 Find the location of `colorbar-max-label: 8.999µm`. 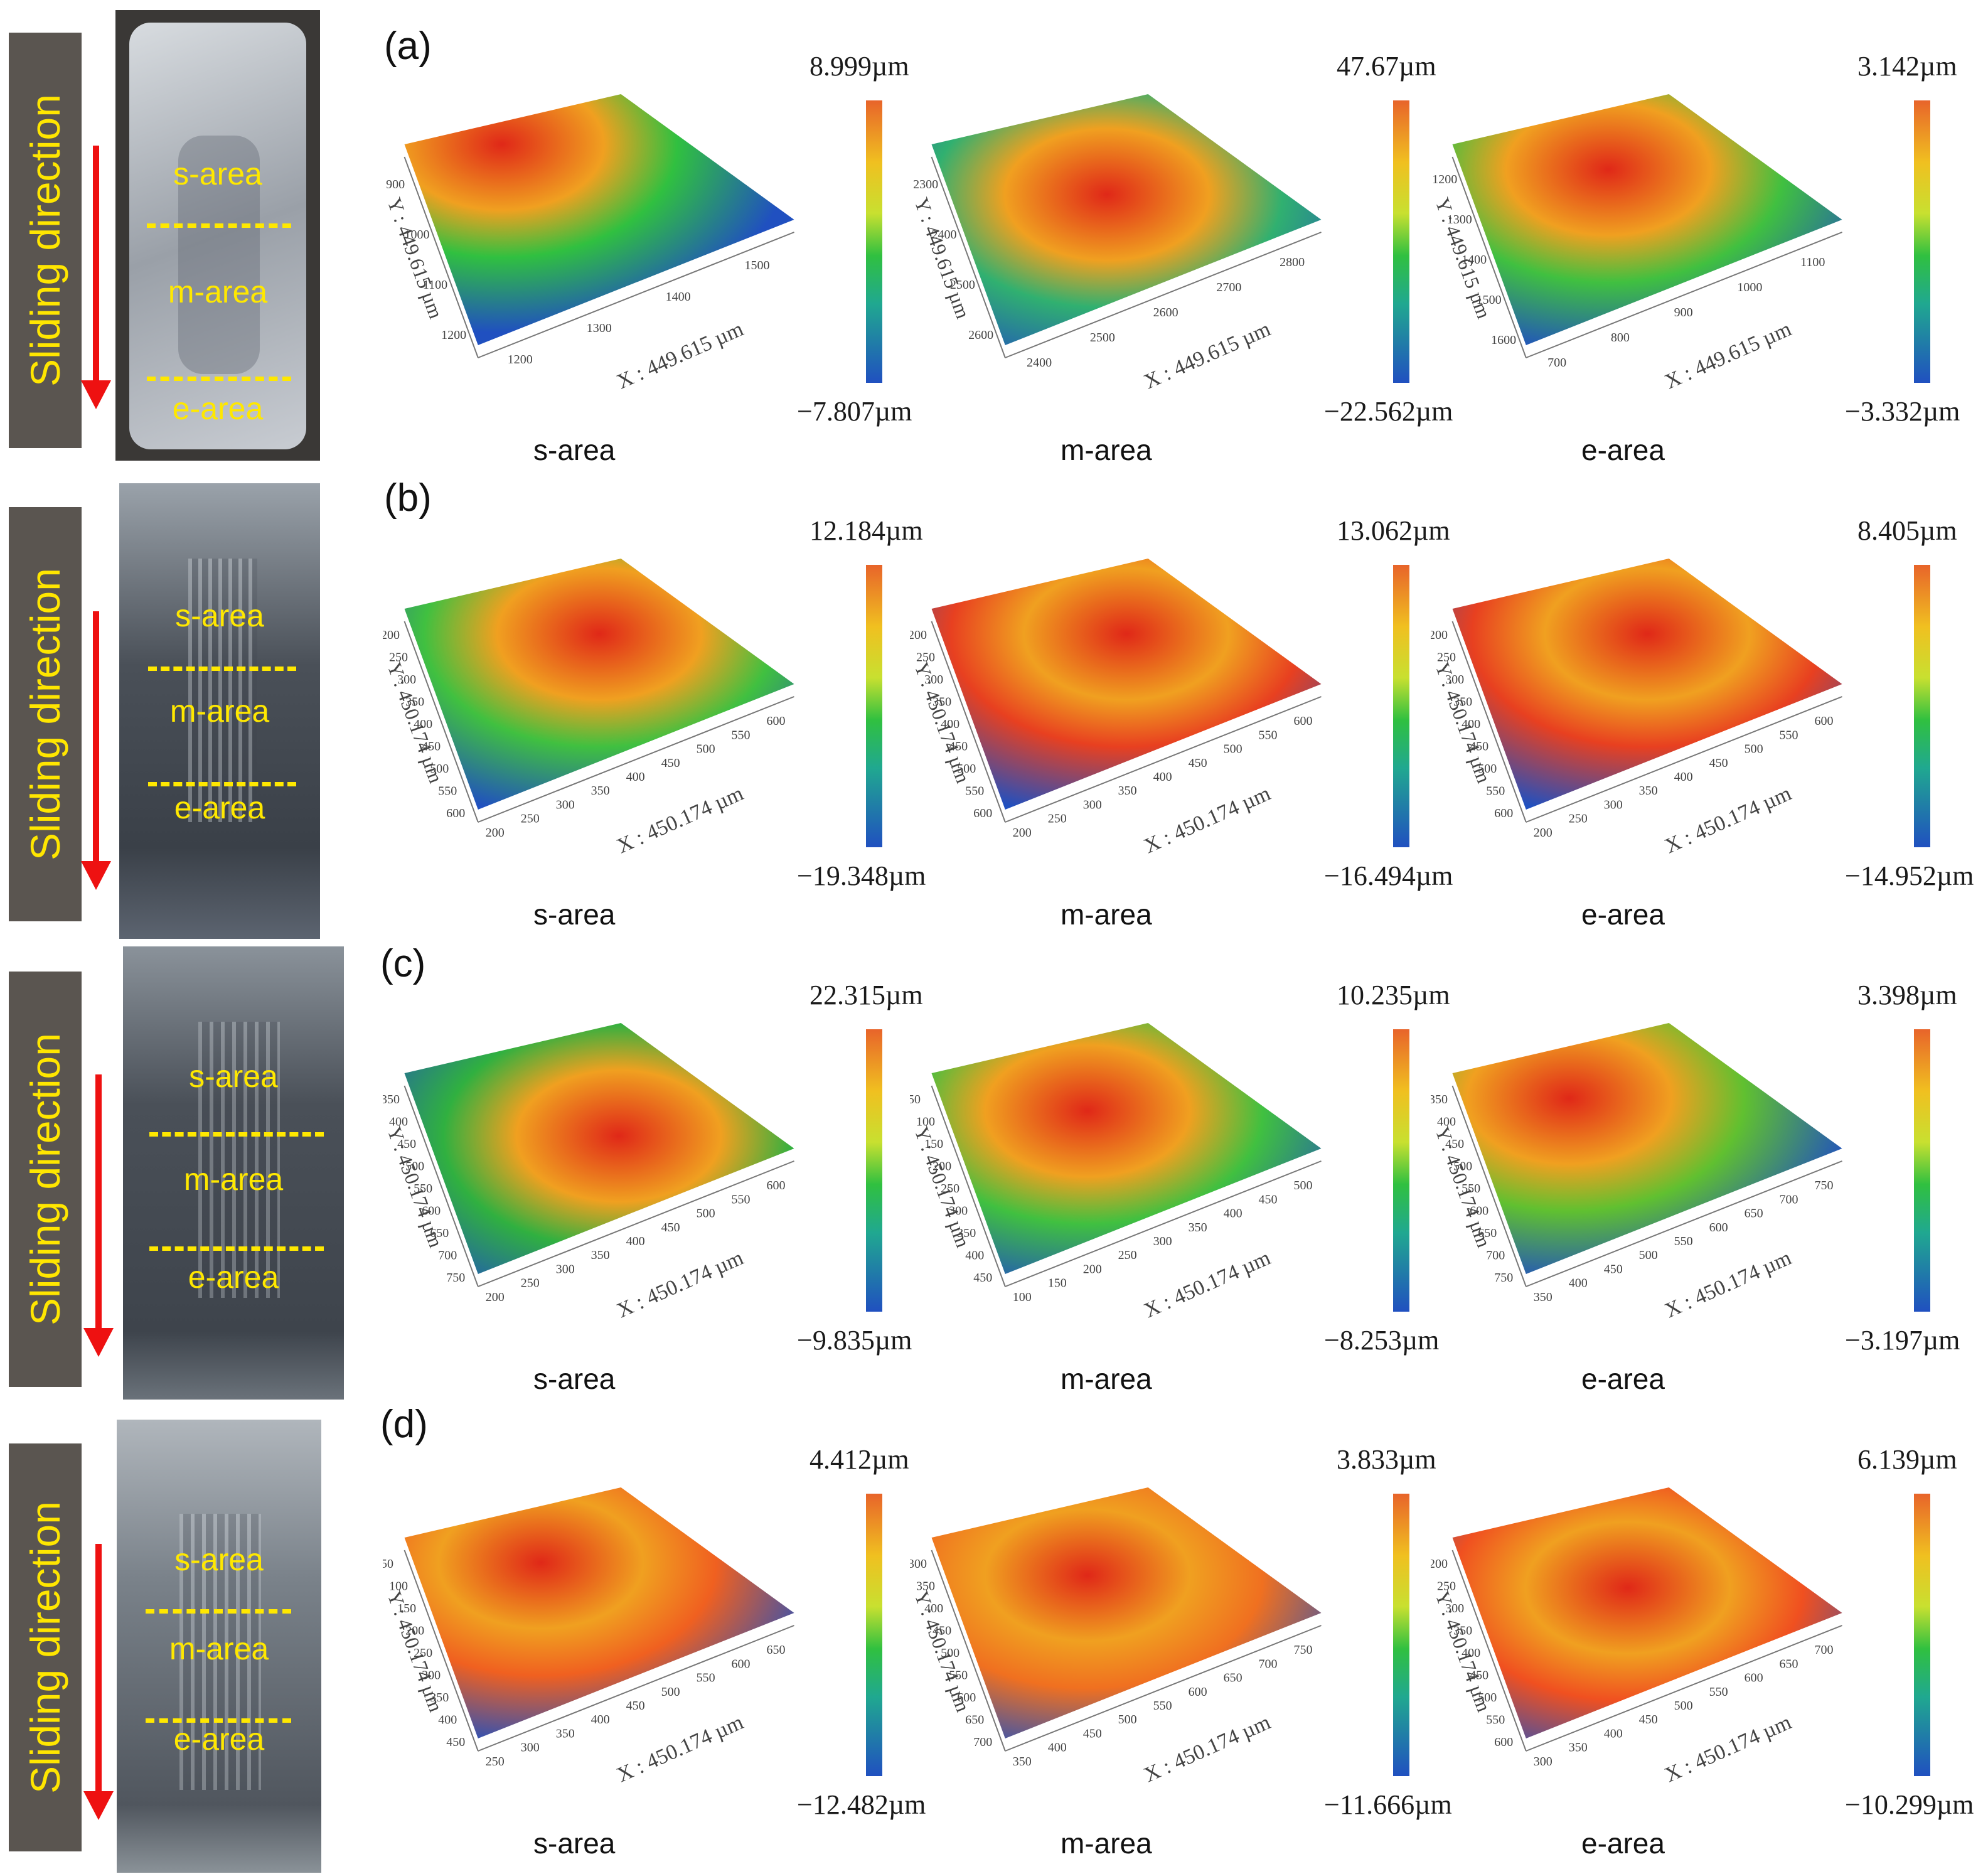

colorbar-max-label: 8.999µm is located at coordinates (859, 66).